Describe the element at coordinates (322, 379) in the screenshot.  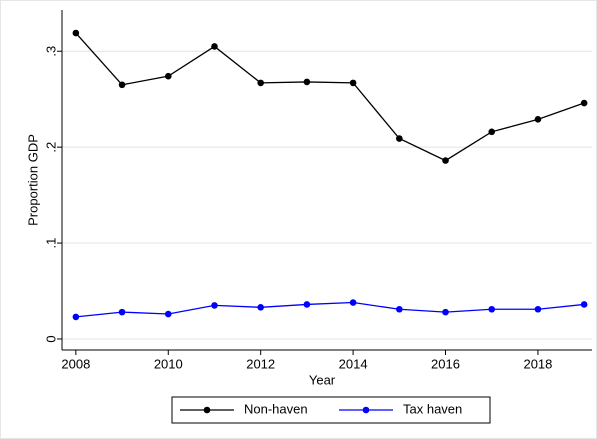
I see `x-axis-title: Year` at that location.